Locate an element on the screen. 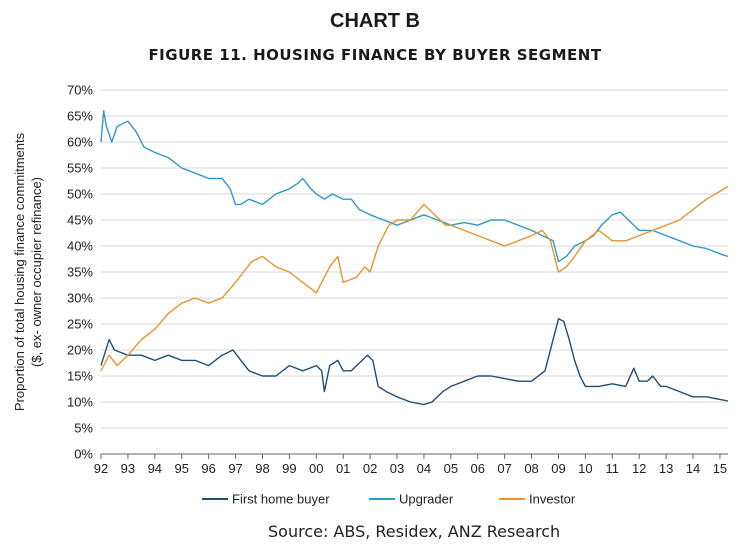  x-tick-label: 07 is located at coordinates (504, 468).